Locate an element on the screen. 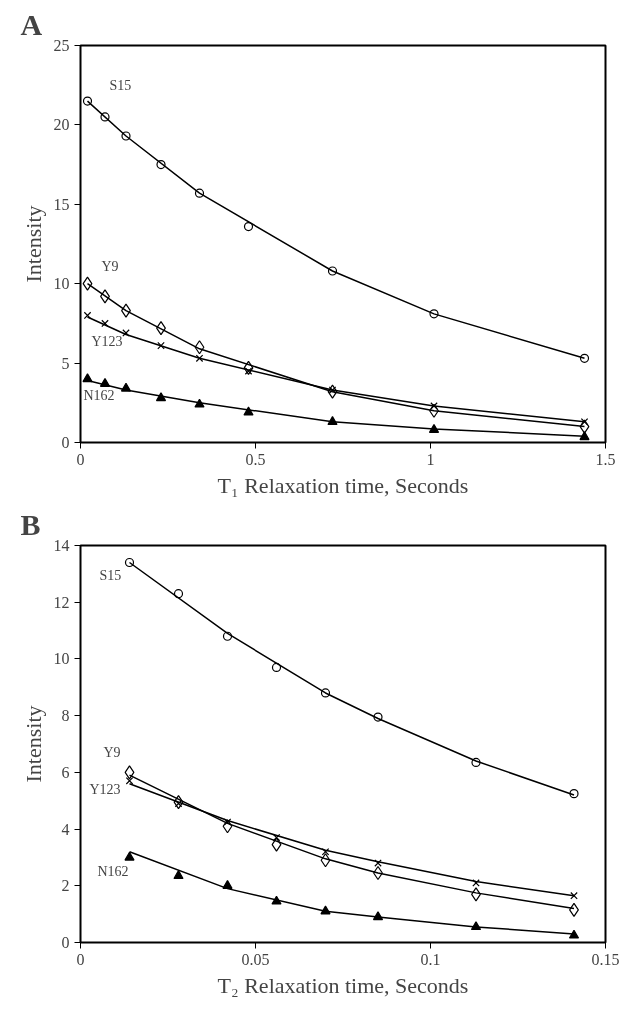 The image size is (619, 1011). x-tick-label: 0.05 is located at coordinates (255, 959).